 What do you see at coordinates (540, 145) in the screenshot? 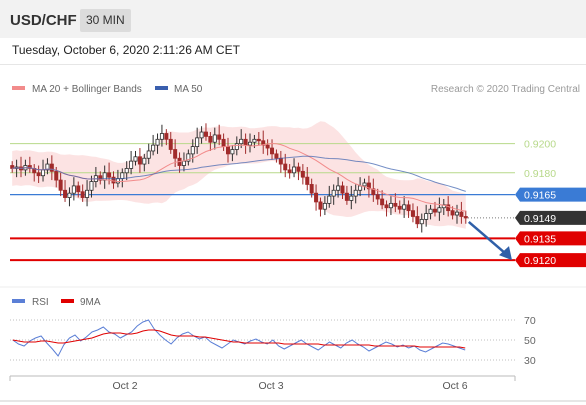
I see `price-label-0: 0.9200` at bounding box center [540, 145].